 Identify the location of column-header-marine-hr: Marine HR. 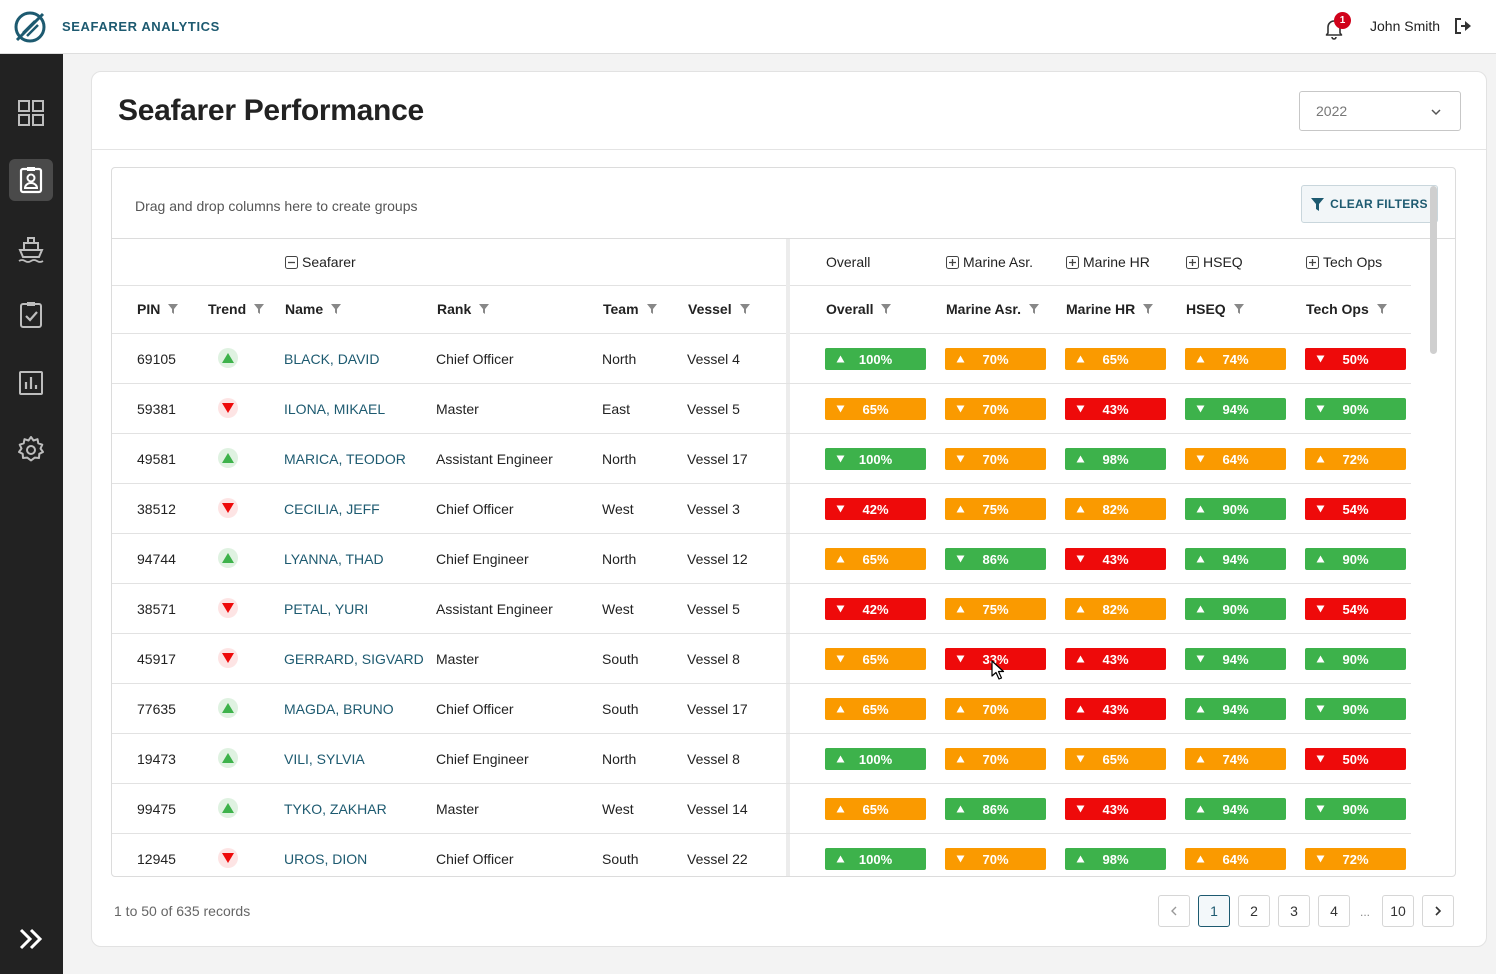
(1110, 309).